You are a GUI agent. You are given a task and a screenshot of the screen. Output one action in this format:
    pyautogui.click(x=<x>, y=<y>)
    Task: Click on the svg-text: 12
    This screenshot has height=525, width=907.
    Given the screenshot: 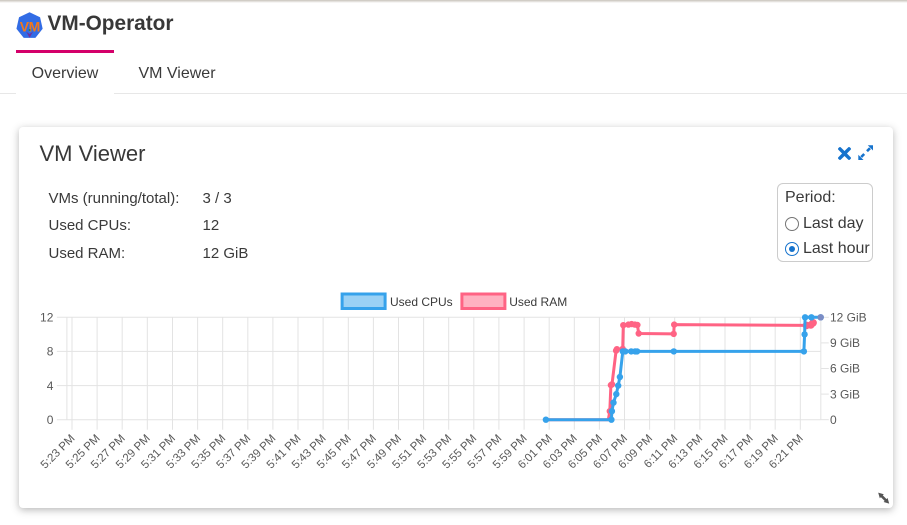 What is the action you would take?
    pyautogui.click(x=47, y=318)
    